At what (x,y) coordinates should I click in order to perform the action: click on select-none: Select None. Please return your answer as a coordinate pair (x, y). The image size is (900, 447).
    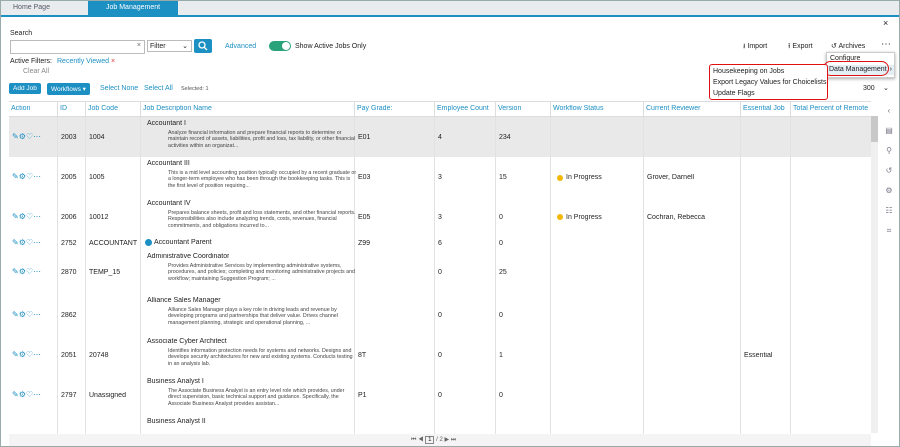
    Looking at the image, I should click on (119, 88).